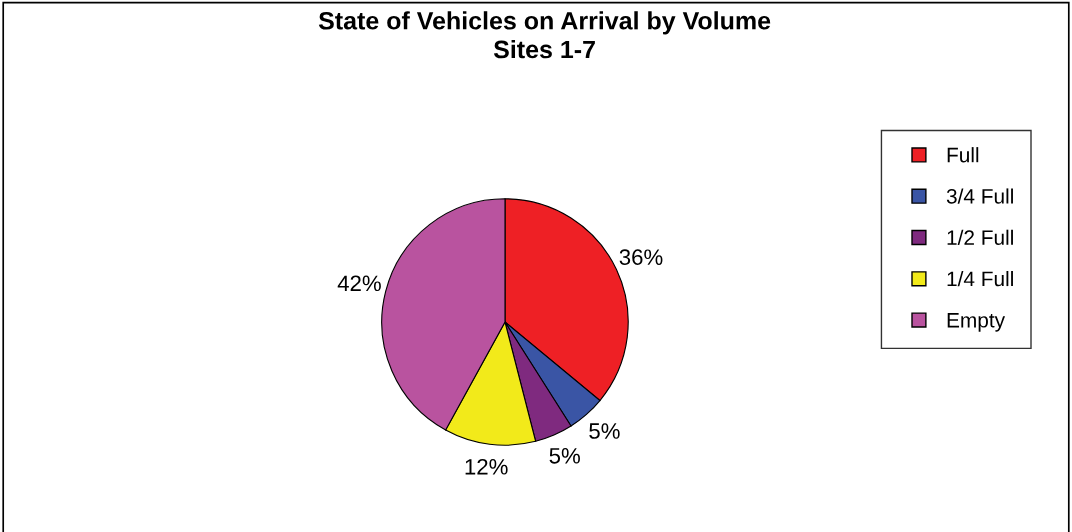 The height and width of the screenshot is (532, 1072). Describe the element at coordinates (976, 322) in the screenshot. I see `legend-label: Empty` at that location.